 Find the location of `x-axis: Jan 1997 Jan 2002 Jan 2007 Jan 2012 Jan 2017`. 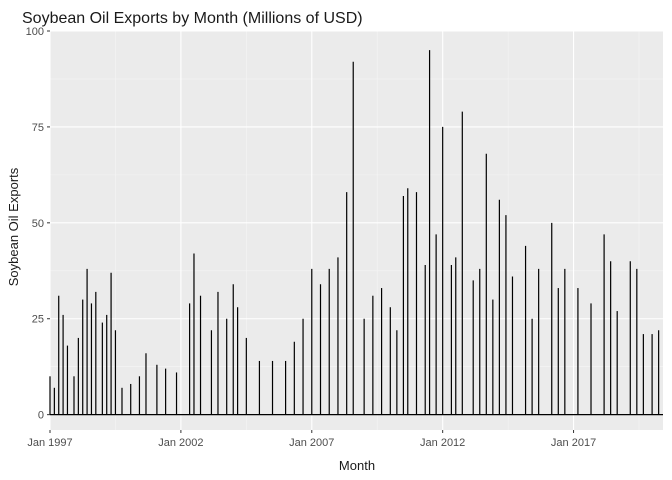

x-axis: Jan 1997 Jan 2002 Jan 2007 Jan 2012 Jan 2017 is located at coordinates (311, 439).